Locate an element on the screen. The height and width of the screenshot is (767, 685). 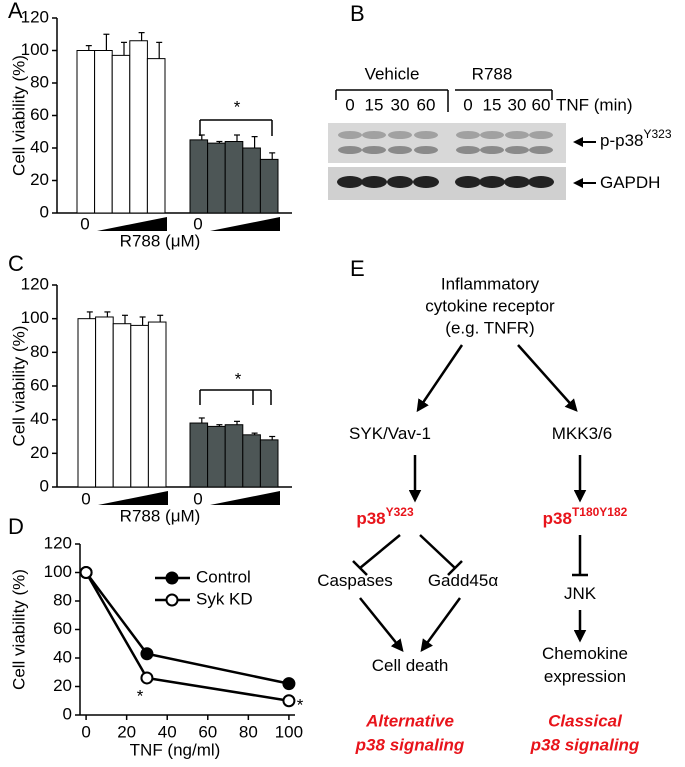
node-label: expression is located at coordinates (585, 676).